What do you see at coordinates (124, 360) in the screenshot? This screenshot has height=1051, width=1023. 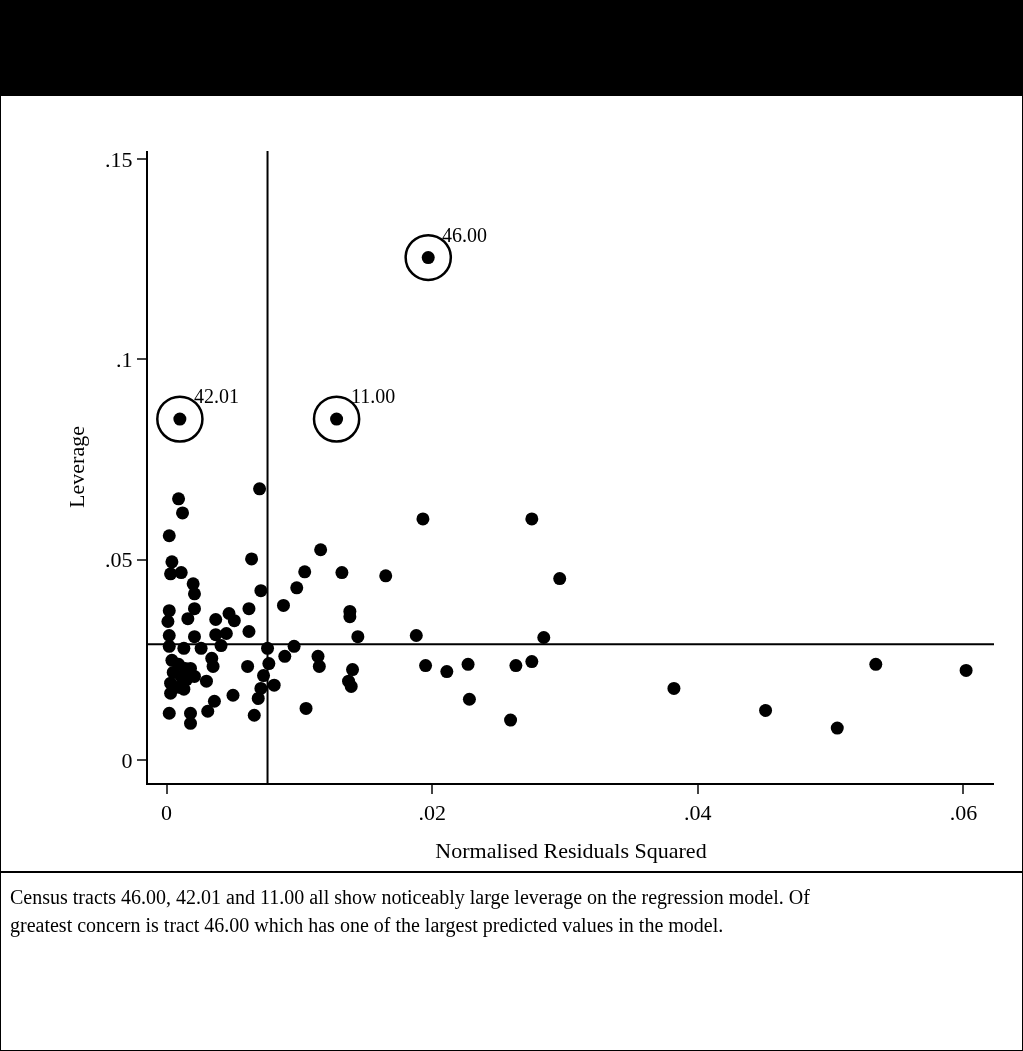 I see `y-tick-label: .1` at bounding box center [124, 360].